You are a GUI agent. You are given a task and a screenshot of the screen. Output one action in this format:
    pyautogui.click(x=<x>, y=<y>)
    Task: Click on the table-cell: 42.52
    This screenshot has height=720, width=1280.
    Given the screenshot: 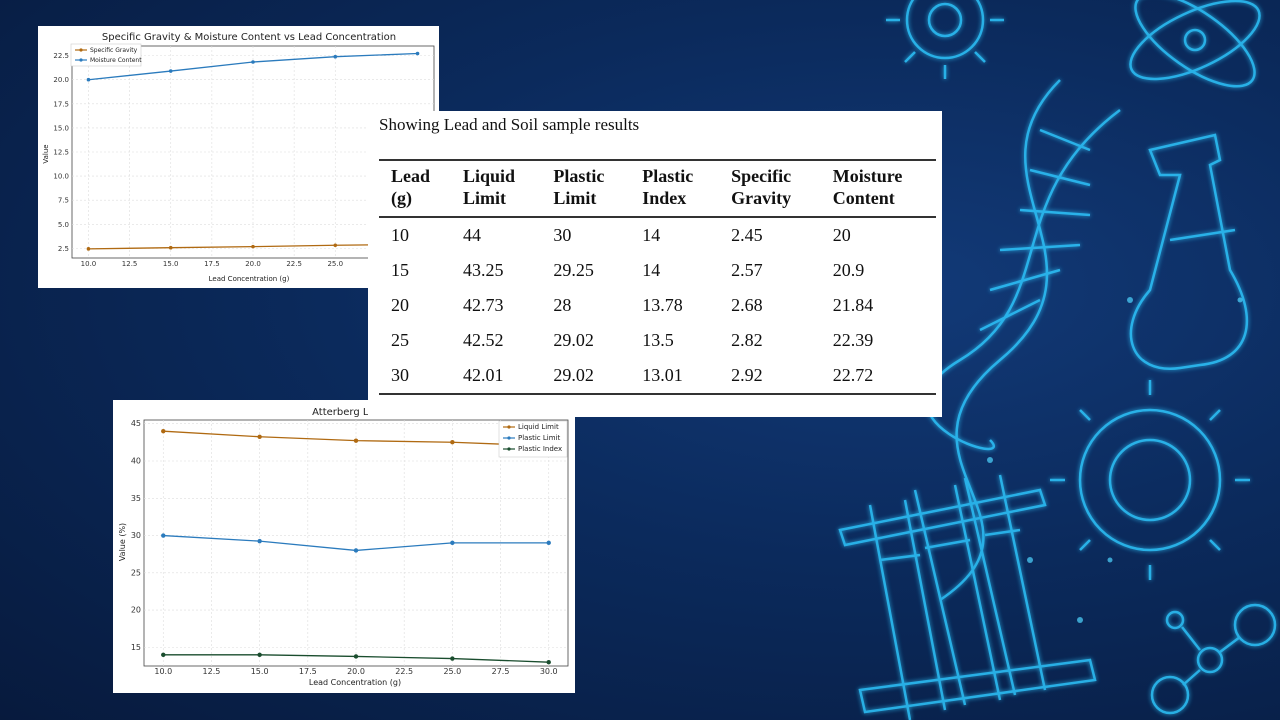 What is the action you would take?
    pyautogui.click(x=483, y=340)
    